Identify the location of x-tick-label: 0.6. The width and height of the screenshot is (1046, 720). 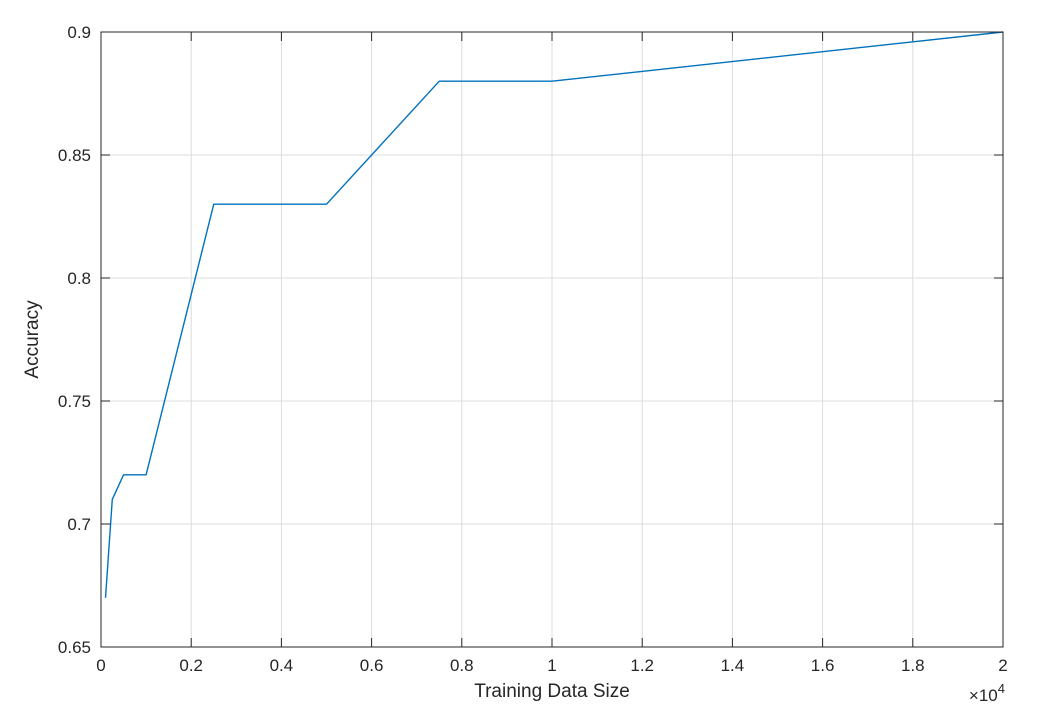
(372, 665).